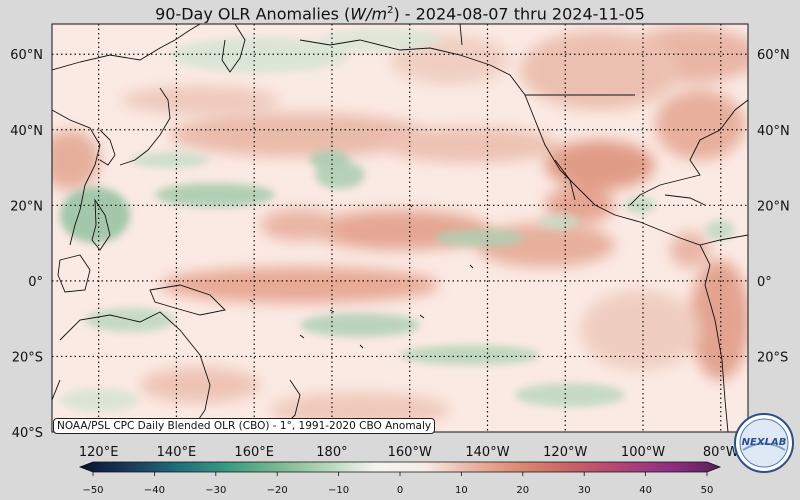 The height and width of the screenshot is (500, 800). What do you see at coordinates (764, 282) in the screenshot?
I see `lat-label-right: 0°` at bounding box center [764, 282].